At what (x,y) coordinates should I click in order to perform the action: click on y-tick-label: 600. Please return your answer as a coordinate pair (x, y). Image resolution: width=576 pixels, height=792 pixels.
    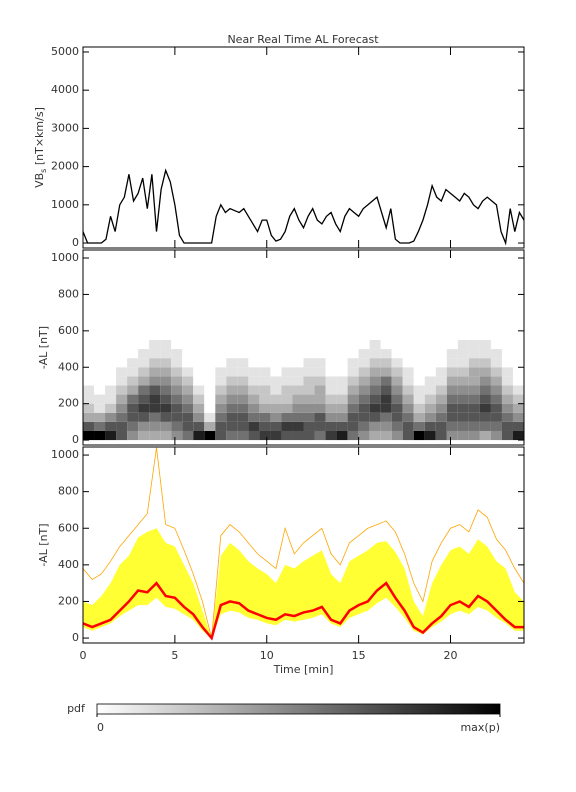
    Looking at the image, I should click on (68, 527).